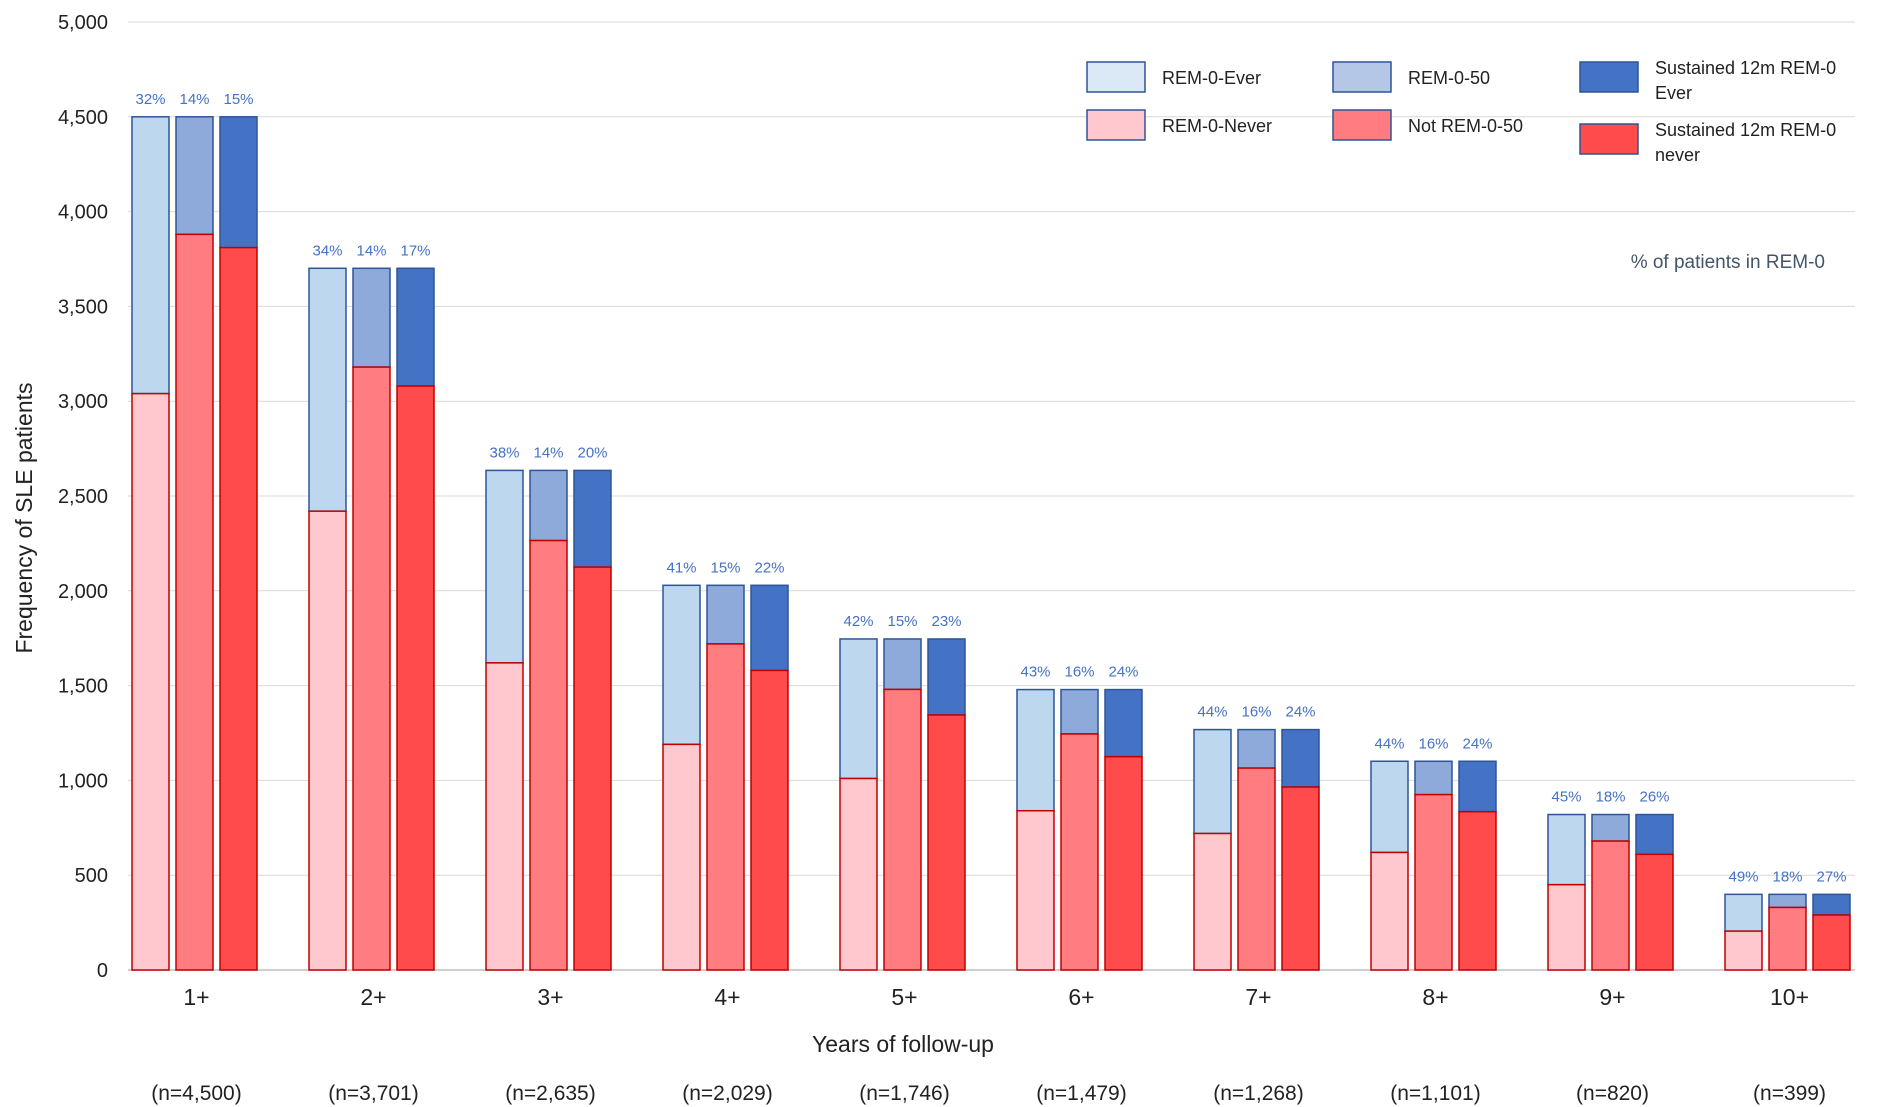 The width and height of the screenshot is (1879, 1107). I want to click on legend-label: Not REM-0-50, so click(1465, 126).